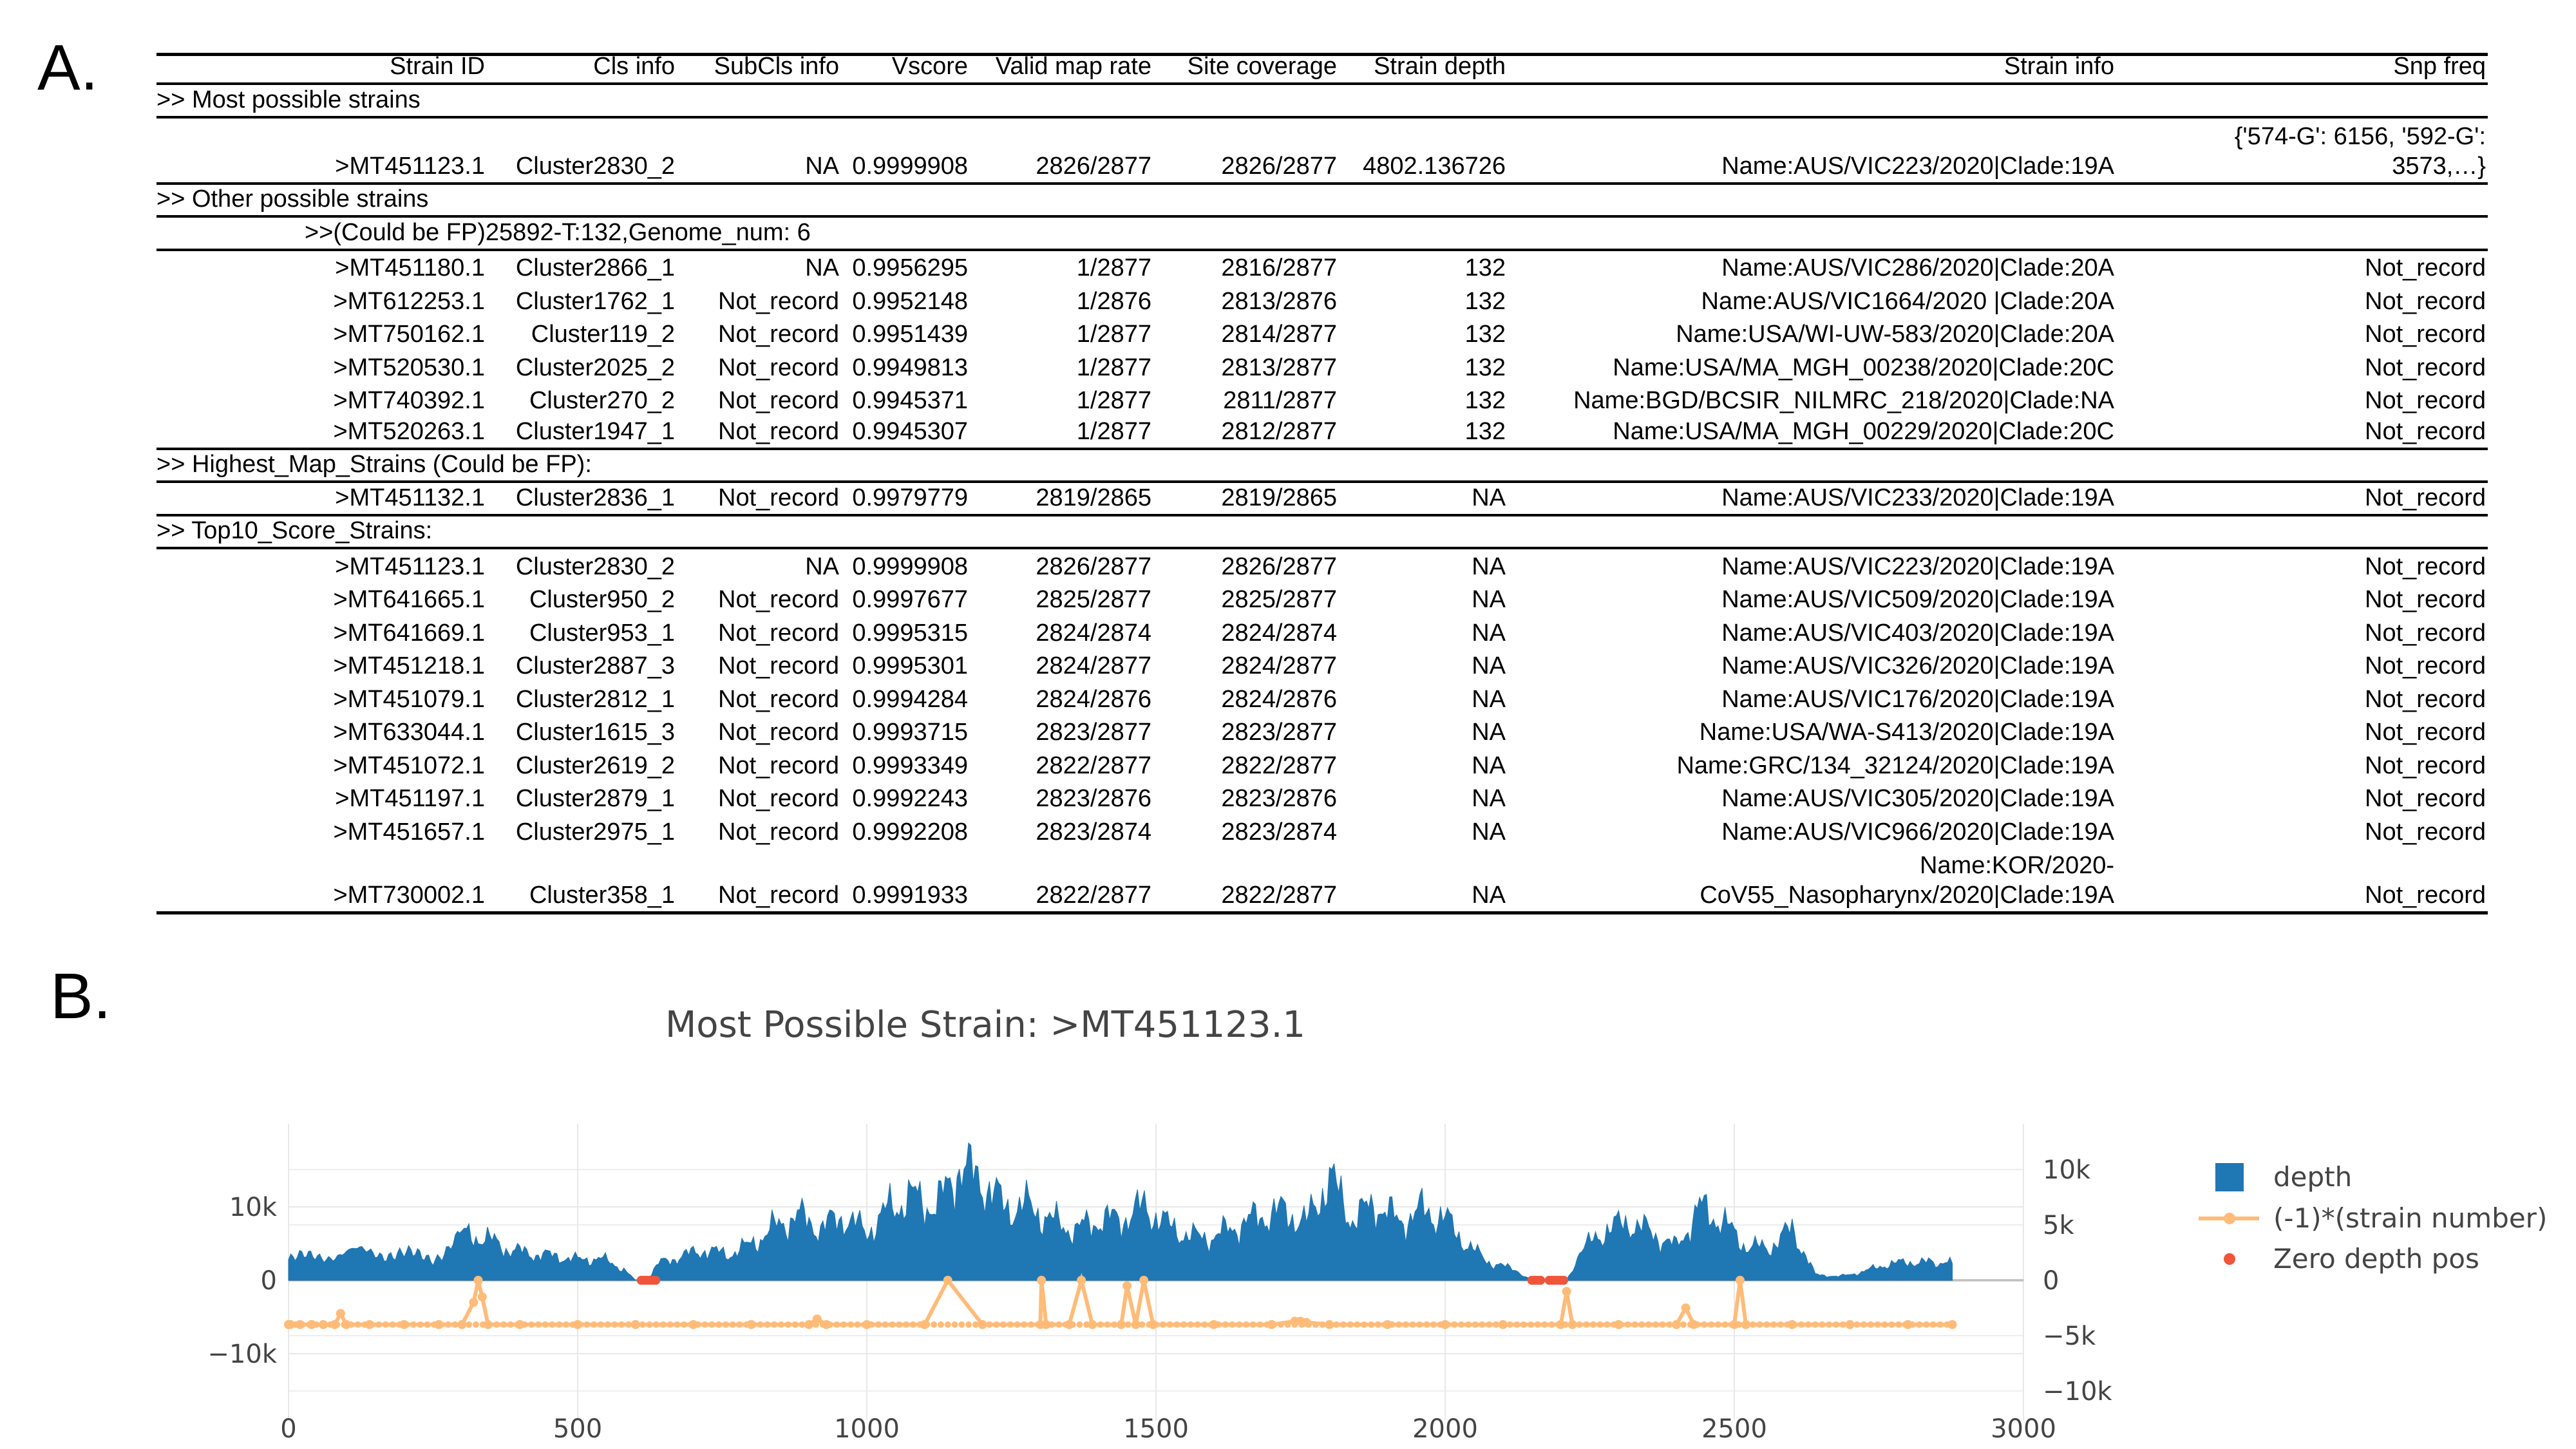  I want to click on y-right-tick-label: −5k, so click(2070, 1336).